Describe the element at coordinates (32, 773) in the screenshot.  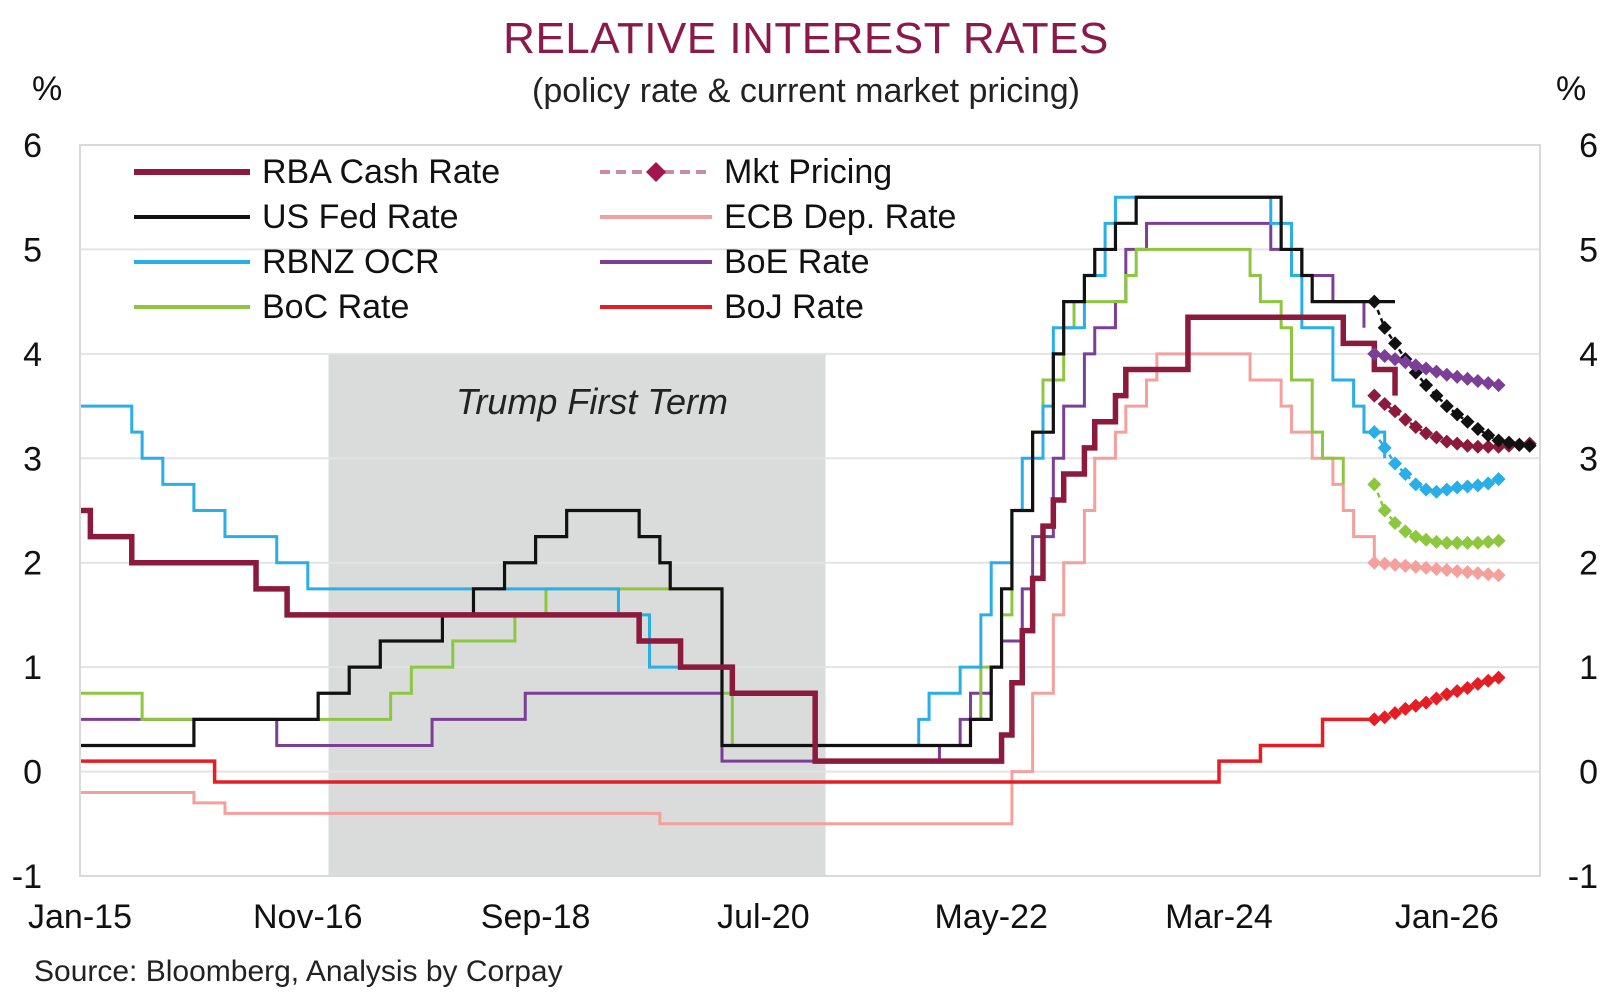
I see `y-tick-label-left: 0` at that location.